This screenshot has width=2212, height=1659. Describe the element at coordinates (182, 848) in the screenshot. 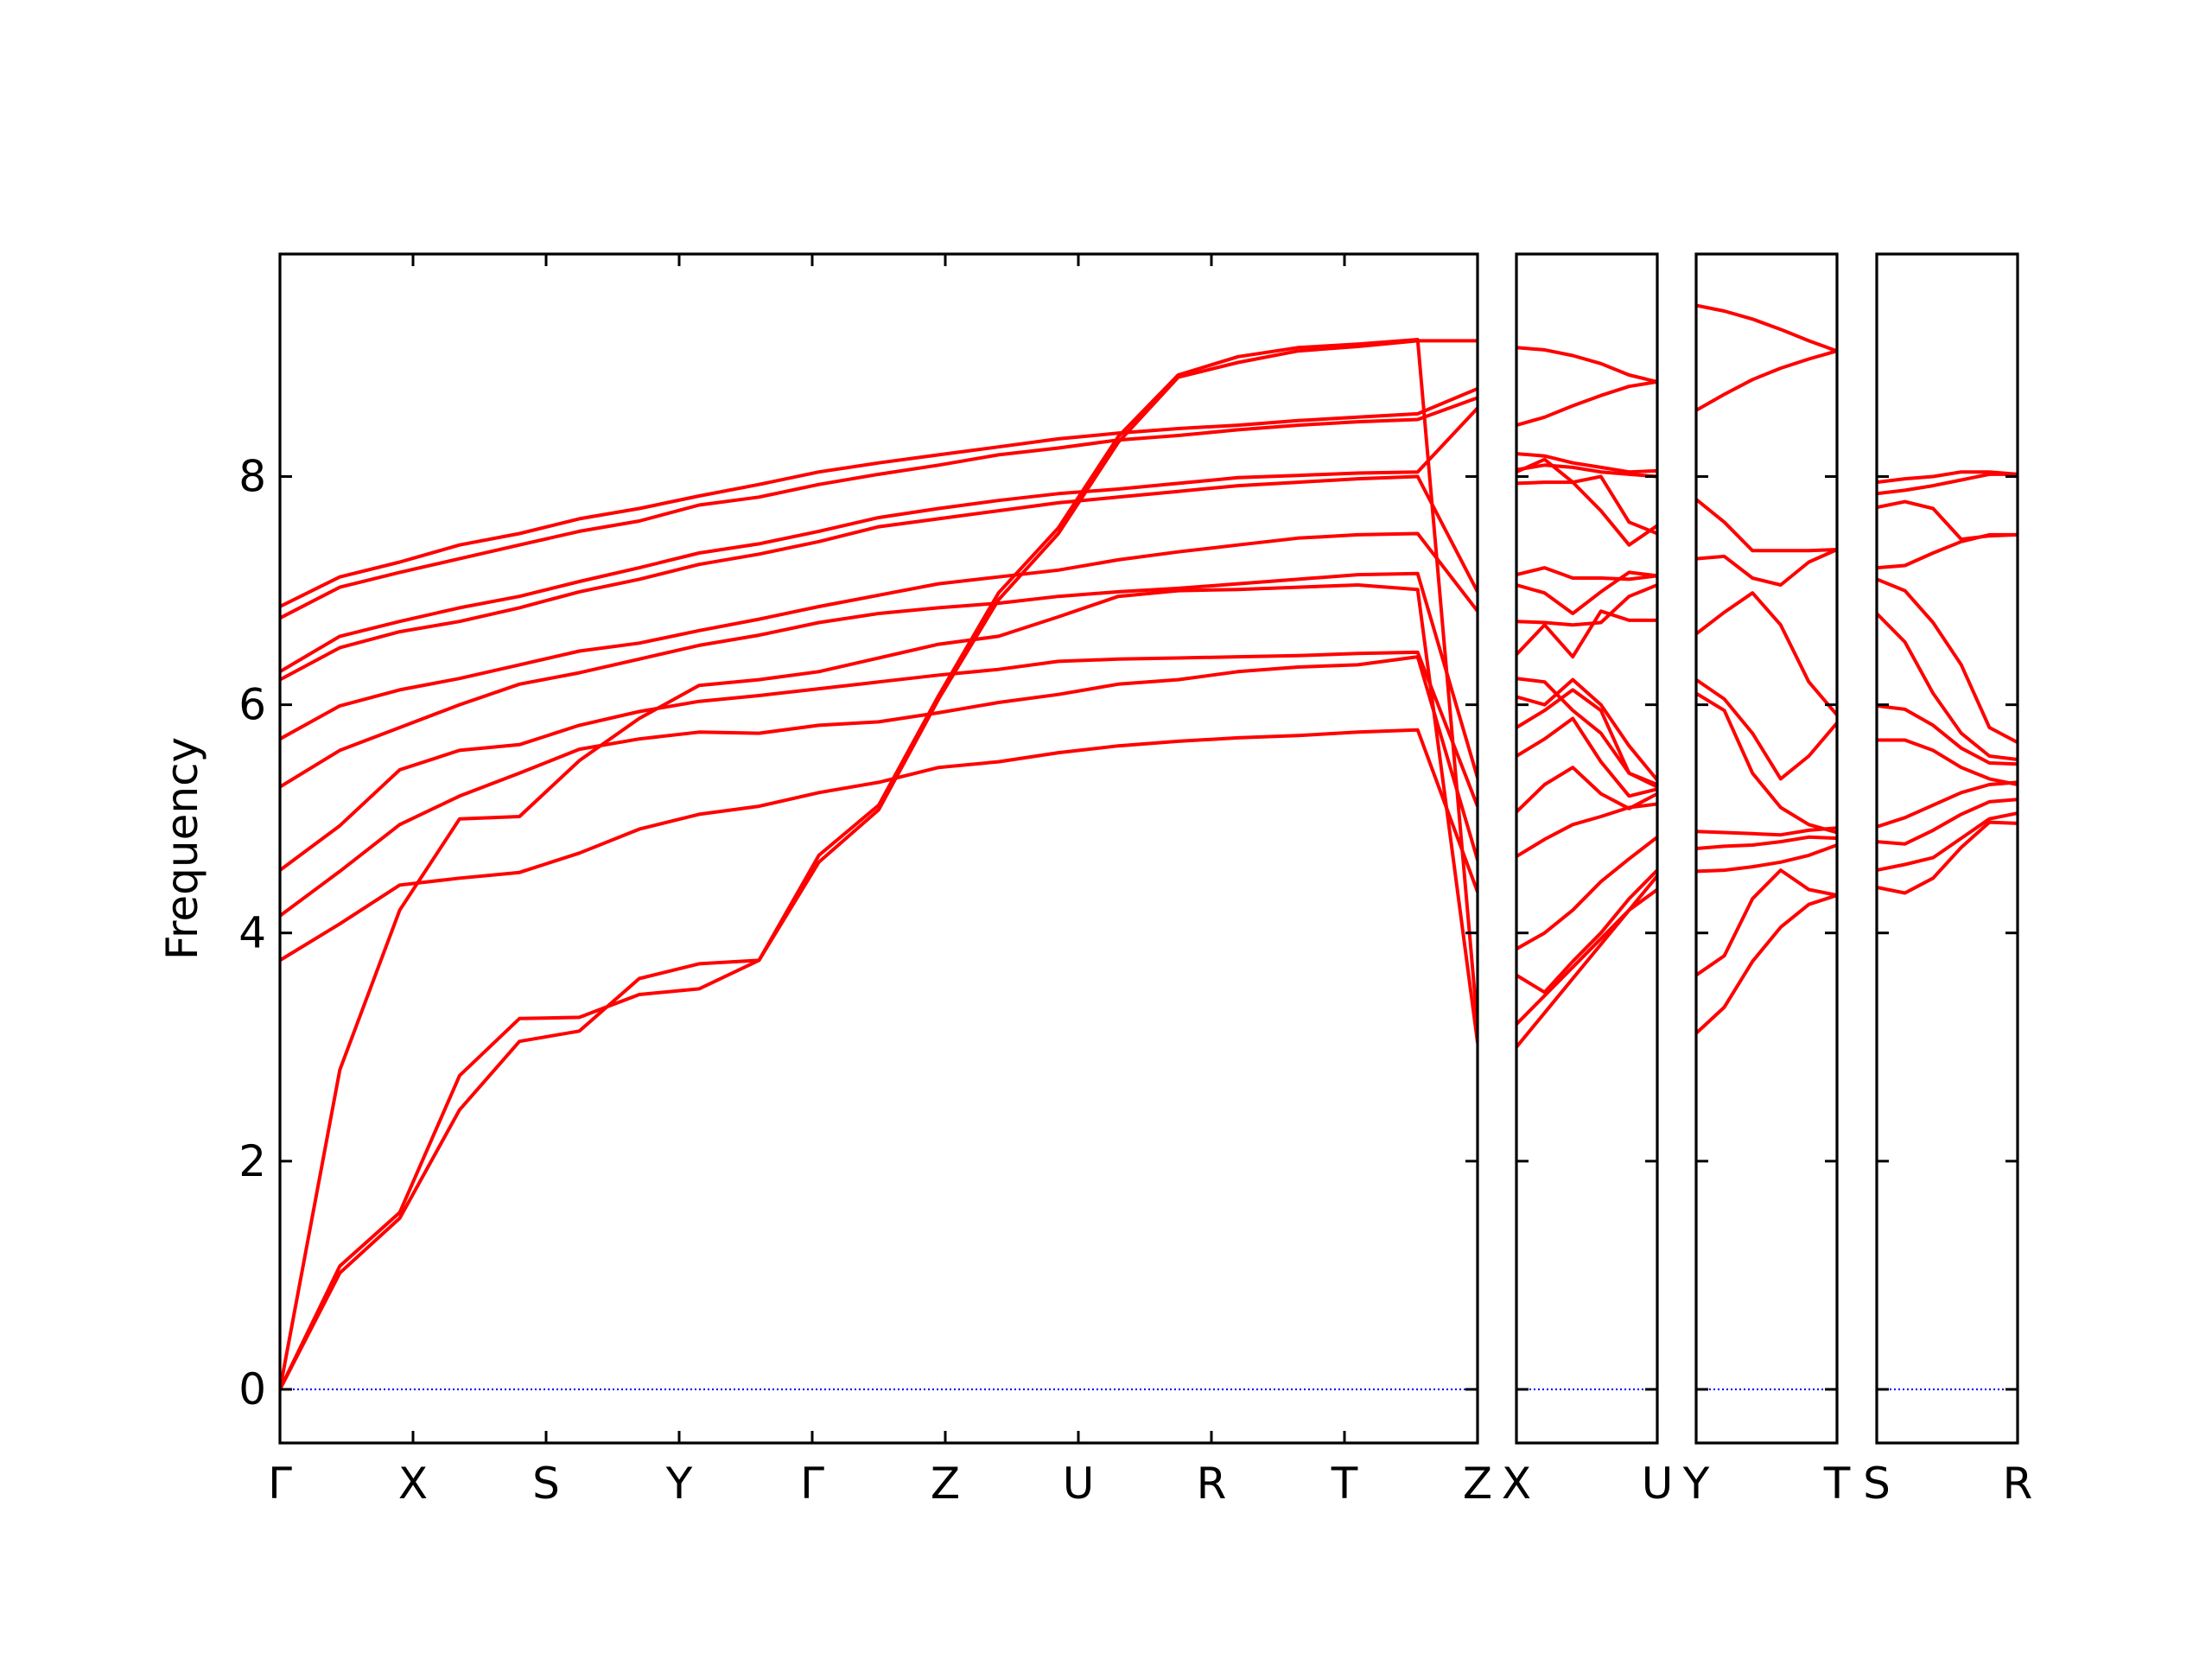

I see `y-axis-label: Frequency` at that location.